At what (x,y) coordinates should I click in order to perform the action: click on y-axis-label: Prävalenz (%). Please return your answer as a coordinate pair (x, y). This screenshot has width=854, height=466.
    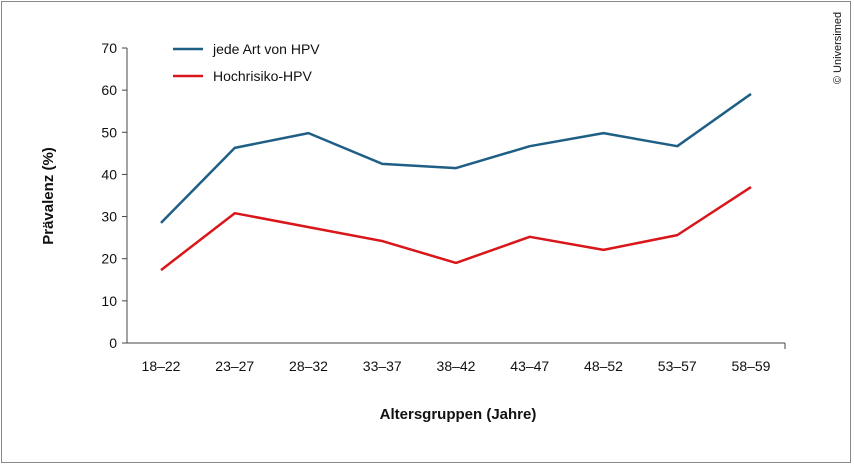
    Looking at the image, I should click on (48, 196).